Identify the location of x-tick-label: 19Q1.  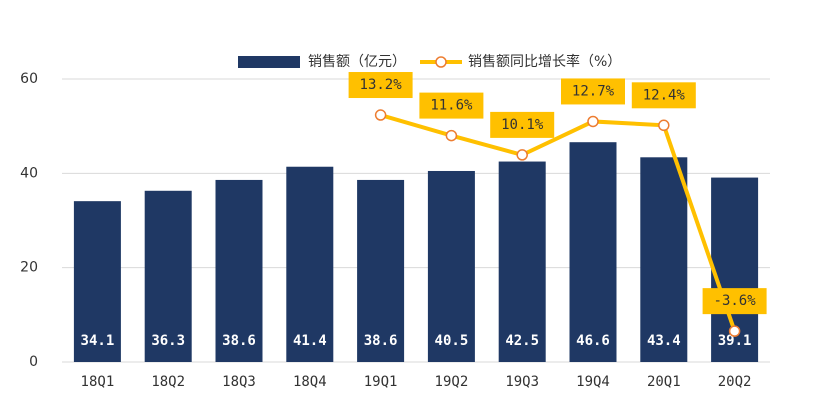
(381, 382).